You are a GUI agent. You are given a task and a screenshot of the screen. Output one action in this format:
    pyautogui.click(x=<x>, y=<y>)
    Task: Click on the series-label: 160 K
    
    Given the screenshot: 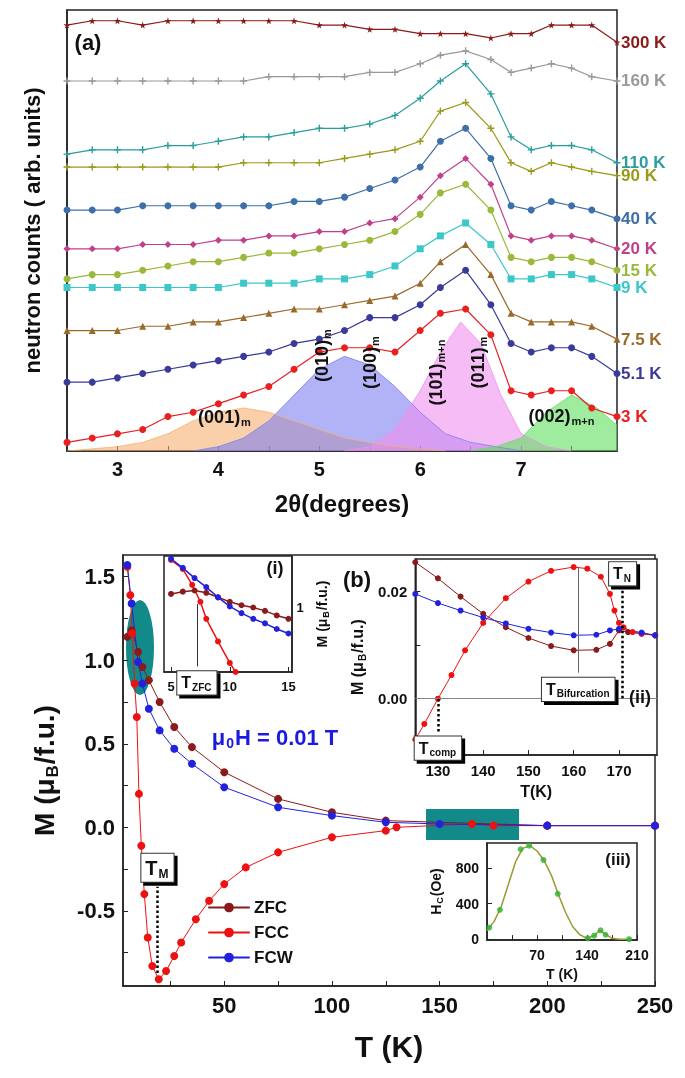 What is the action you would take?
    pyautogui.click(x=644, y=81)
    